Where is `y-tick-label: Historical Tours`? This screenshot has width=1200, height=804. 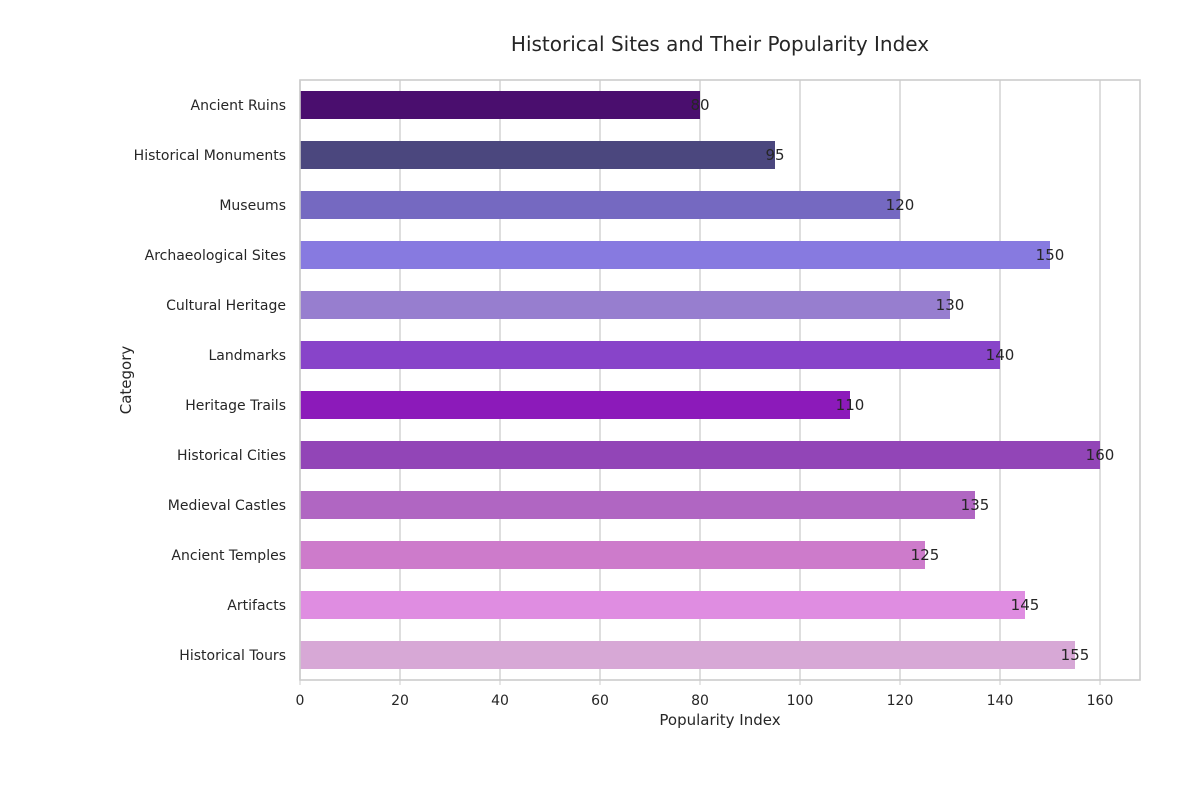
y-tick-label: Historical Tours is located at coordinates (232, 656).